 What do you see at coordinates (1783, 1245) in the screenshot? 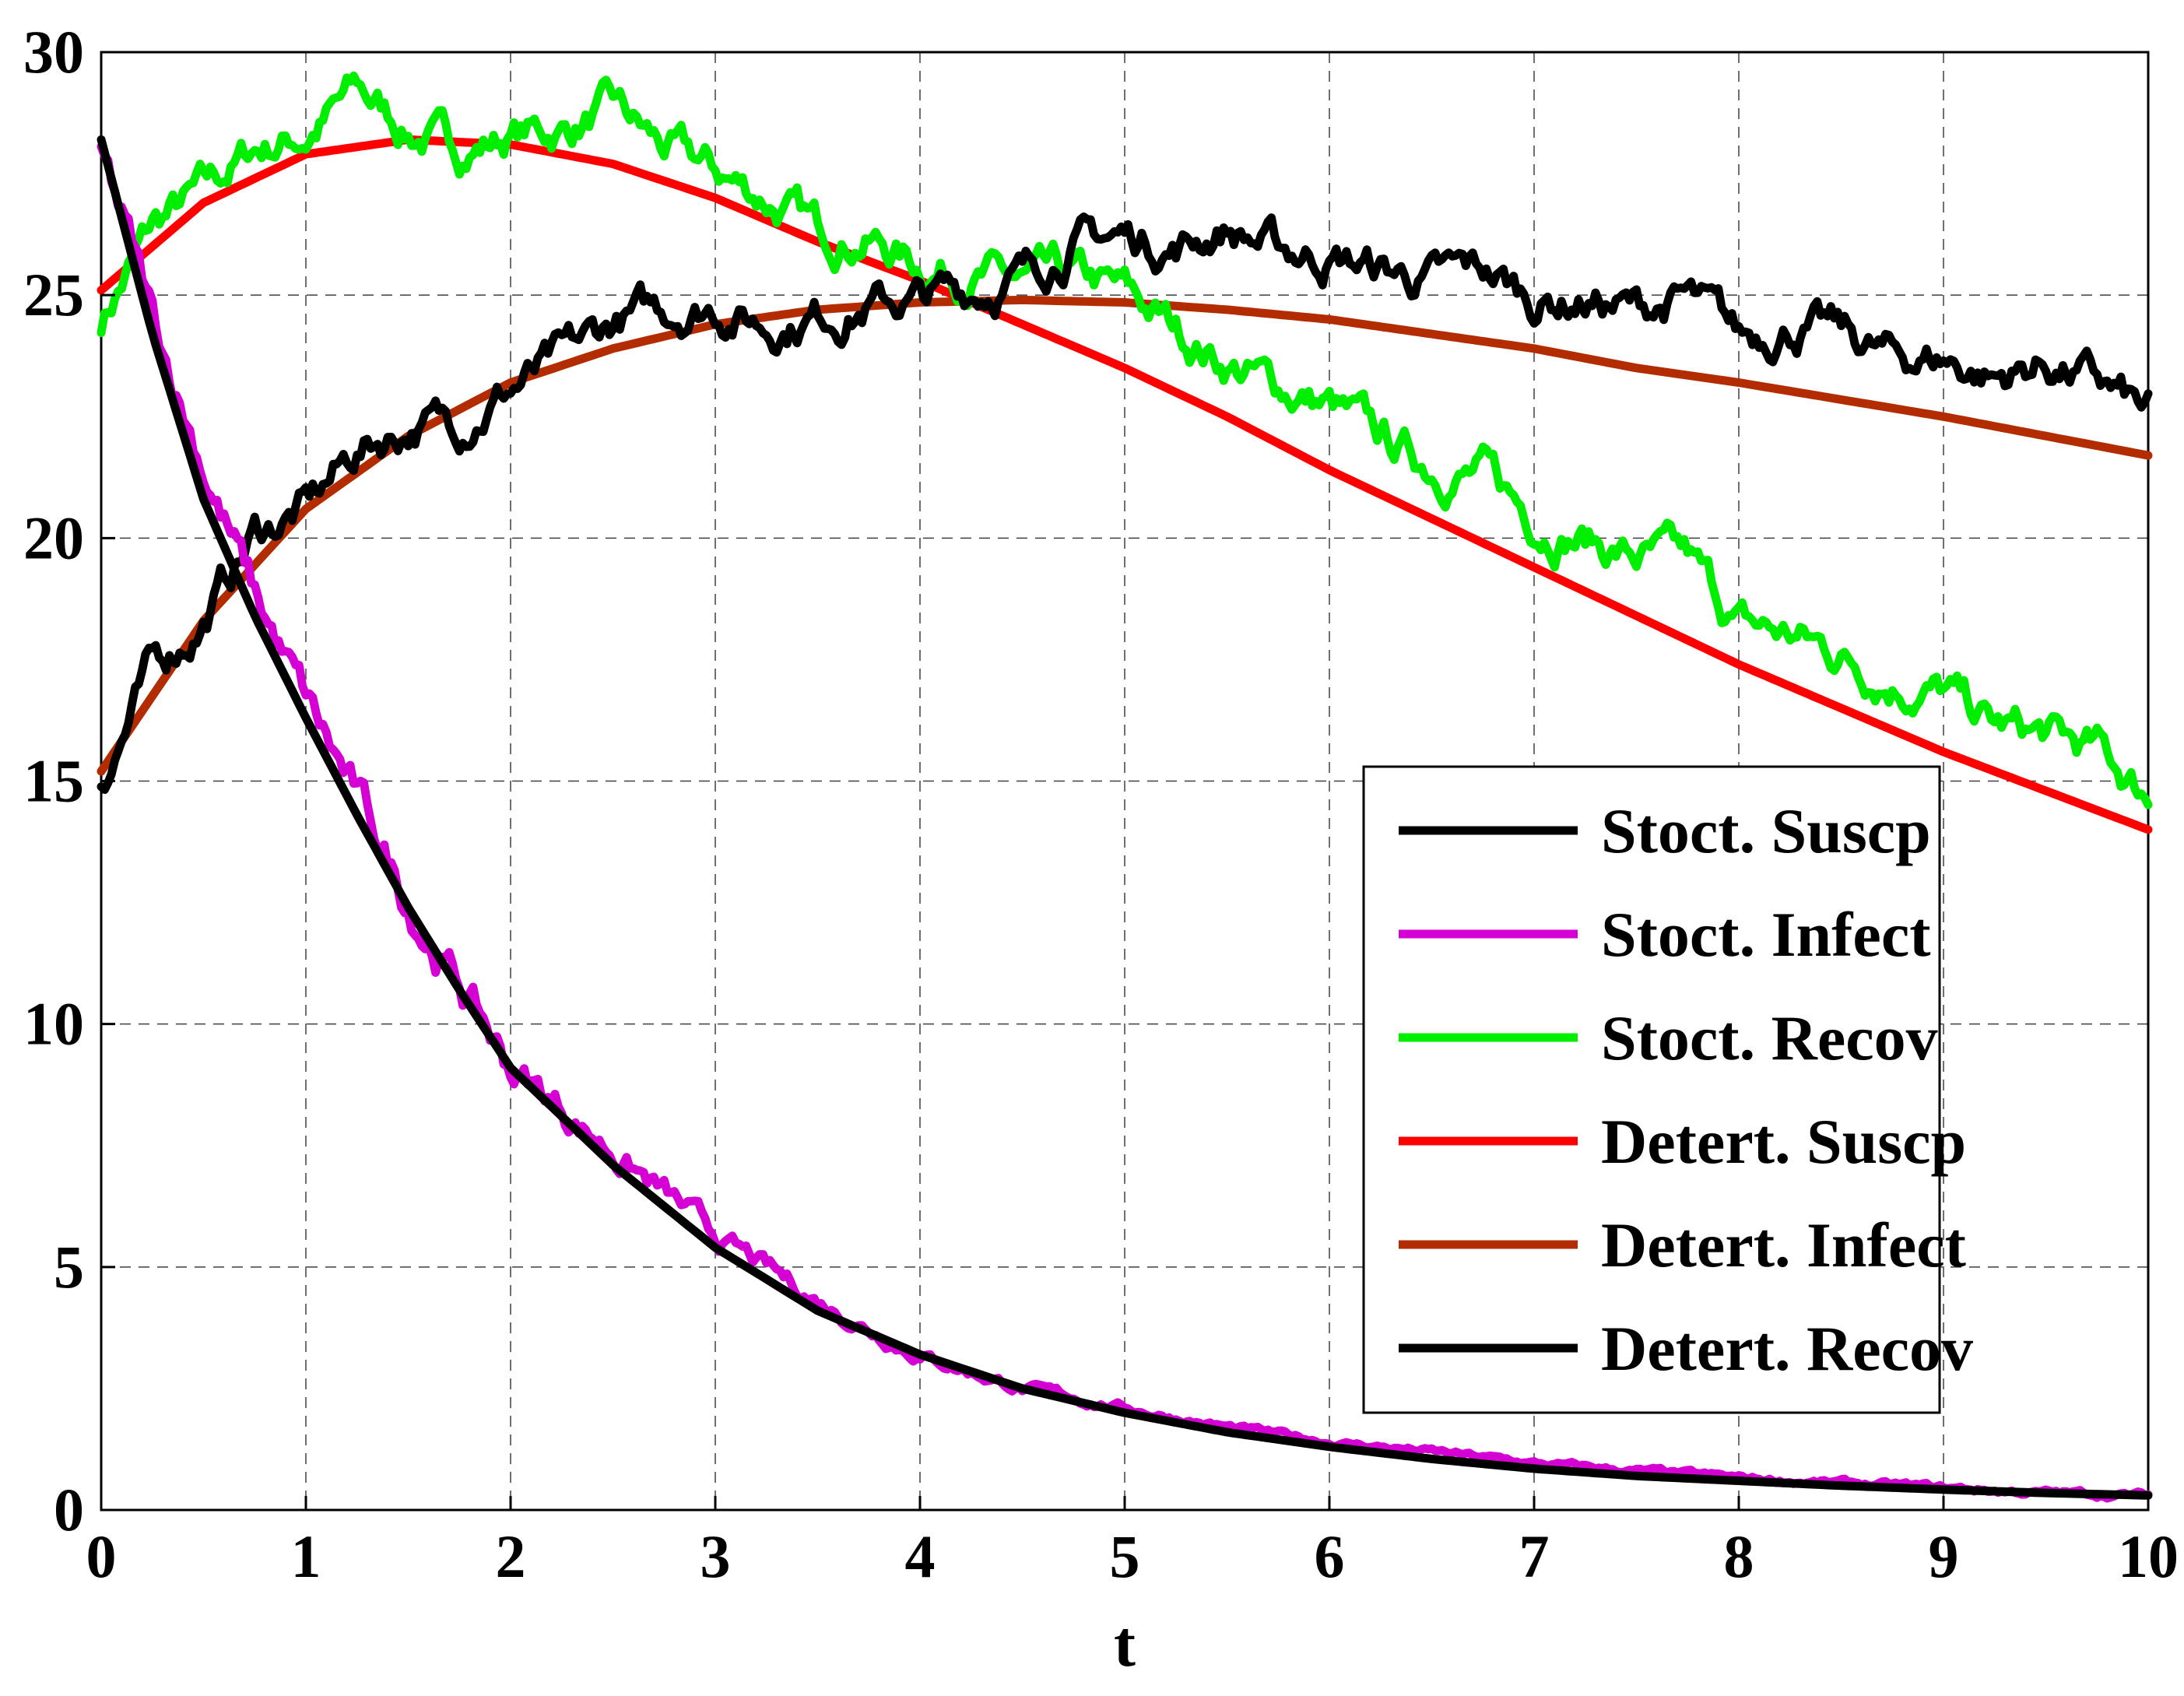
I see `legend-label: Detert. Infect` at bounding box center [1783, 1245].